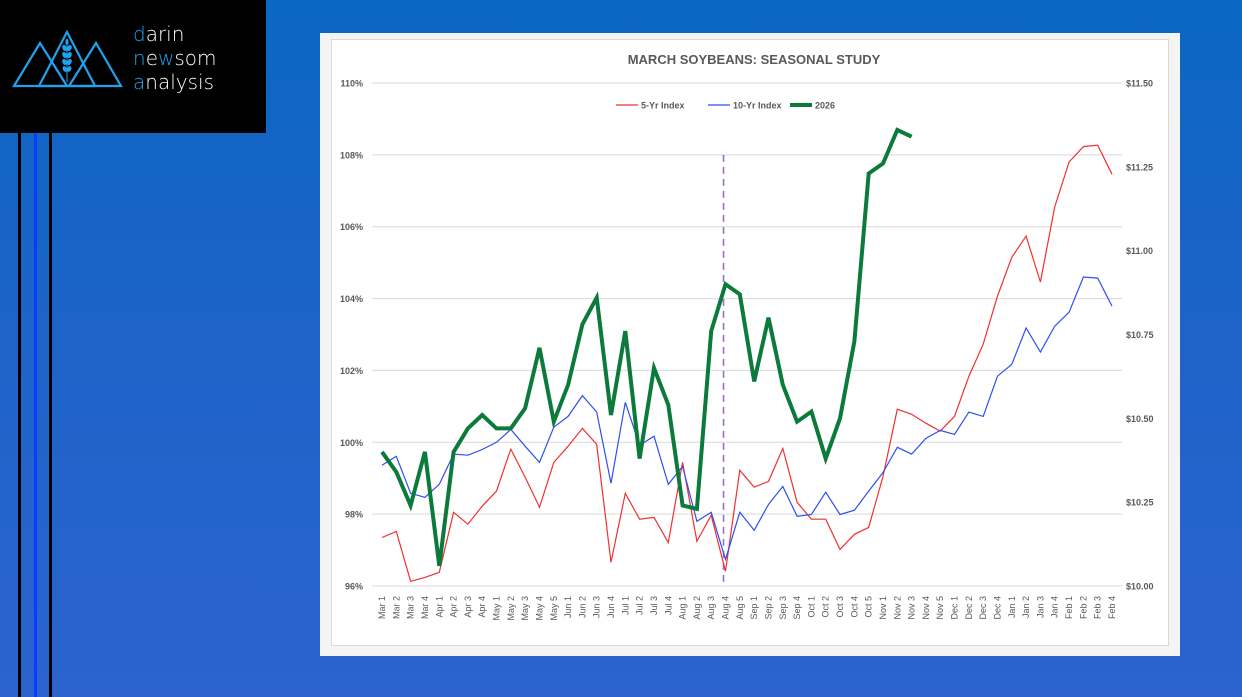 The width and height of the screenshot is (1242, 697). What do you see at coordinates (783, 608) in the screenshot?
I see `x-tick-label: Sep 3` at bounding box center [783, 608].